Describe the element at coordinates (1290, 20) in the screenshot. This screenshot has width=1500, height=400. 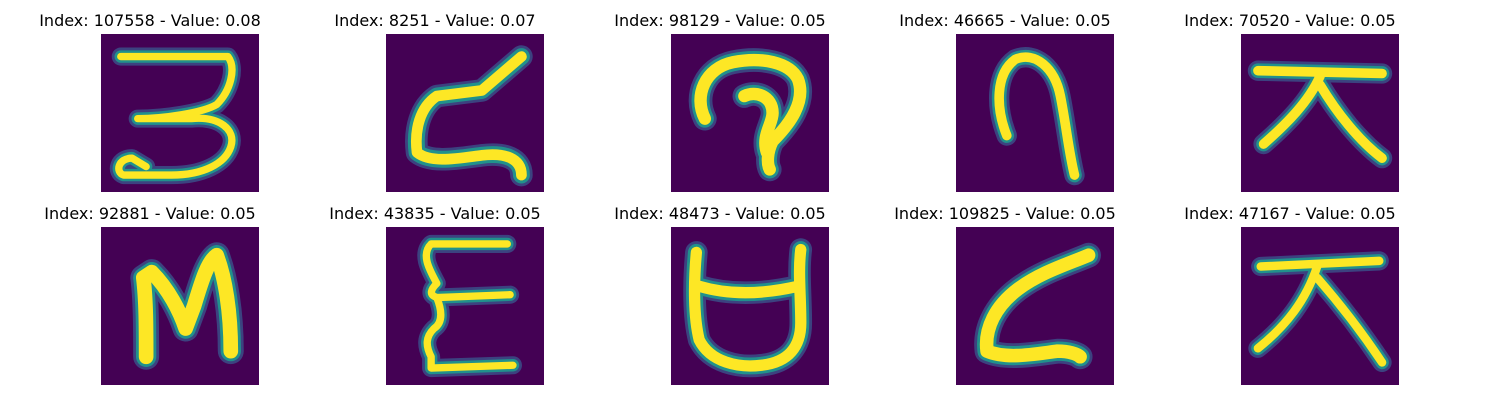
I see `panel-title: Index: 70520 - Value: 0.05` at that location.